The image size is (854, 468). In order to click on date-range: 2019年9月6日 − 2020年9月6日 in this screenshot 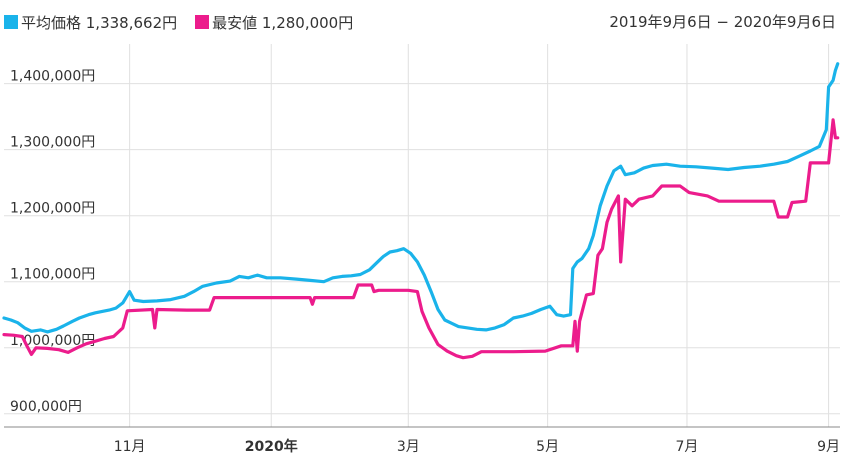, I will do `click(722, 22)`.